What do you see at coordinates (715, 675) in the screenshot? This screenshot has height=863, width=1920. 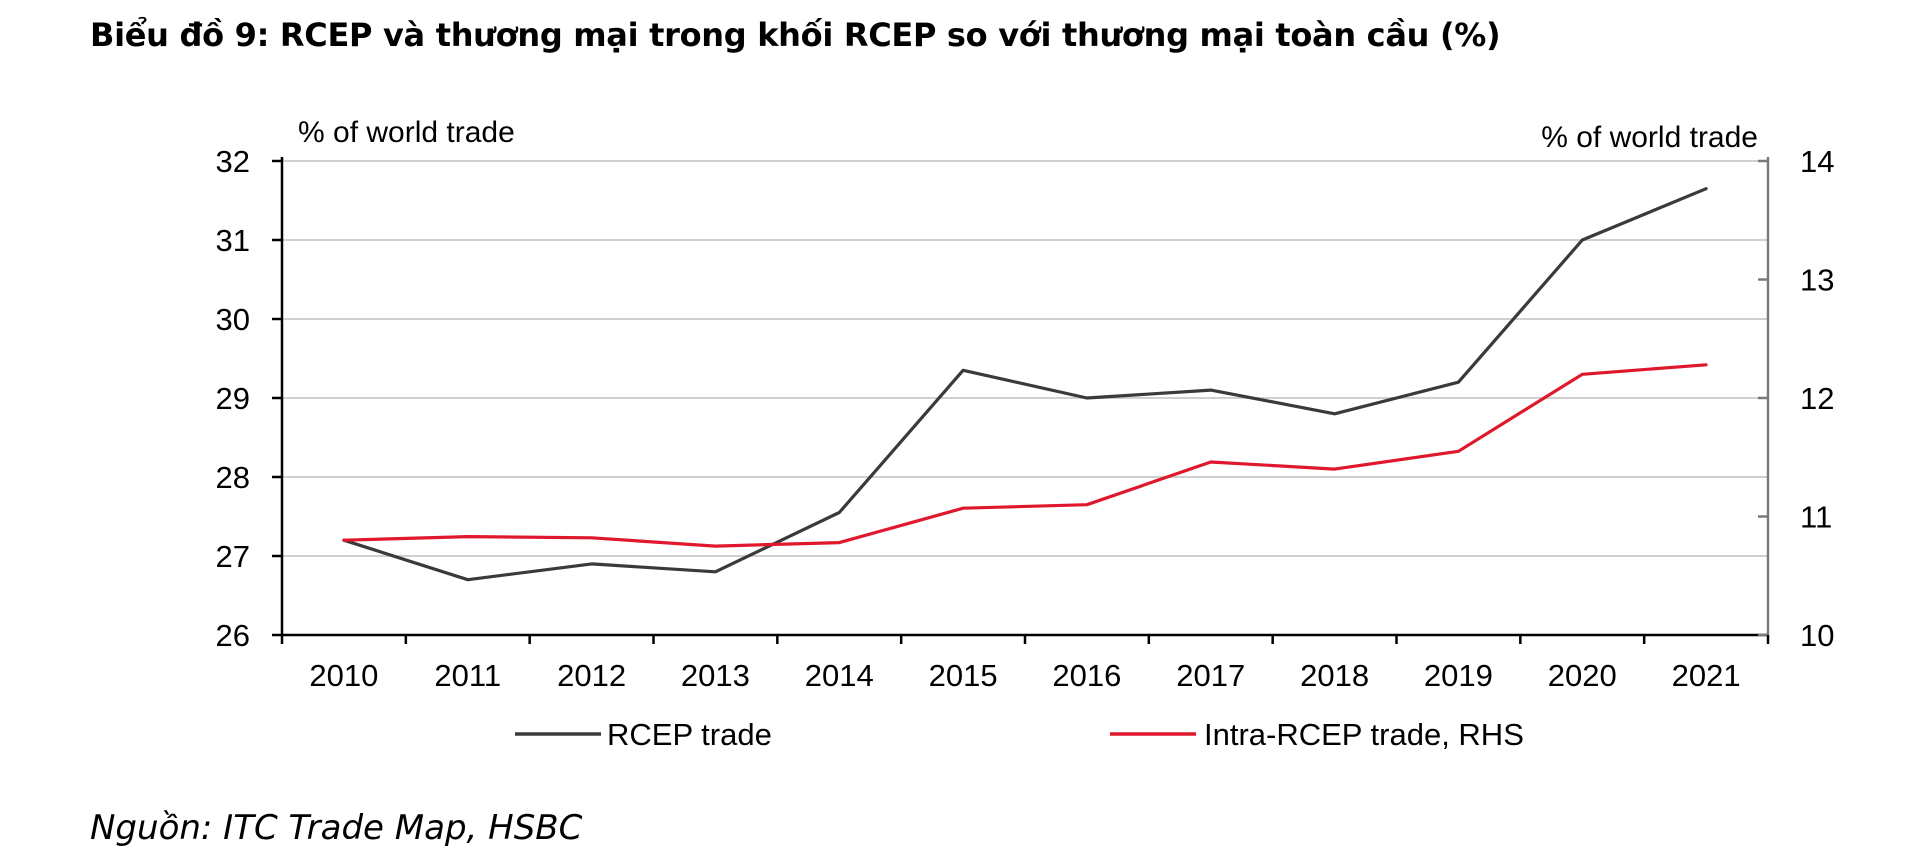 I see `x-tick-label: 2013` at bounding box center [715, 675].